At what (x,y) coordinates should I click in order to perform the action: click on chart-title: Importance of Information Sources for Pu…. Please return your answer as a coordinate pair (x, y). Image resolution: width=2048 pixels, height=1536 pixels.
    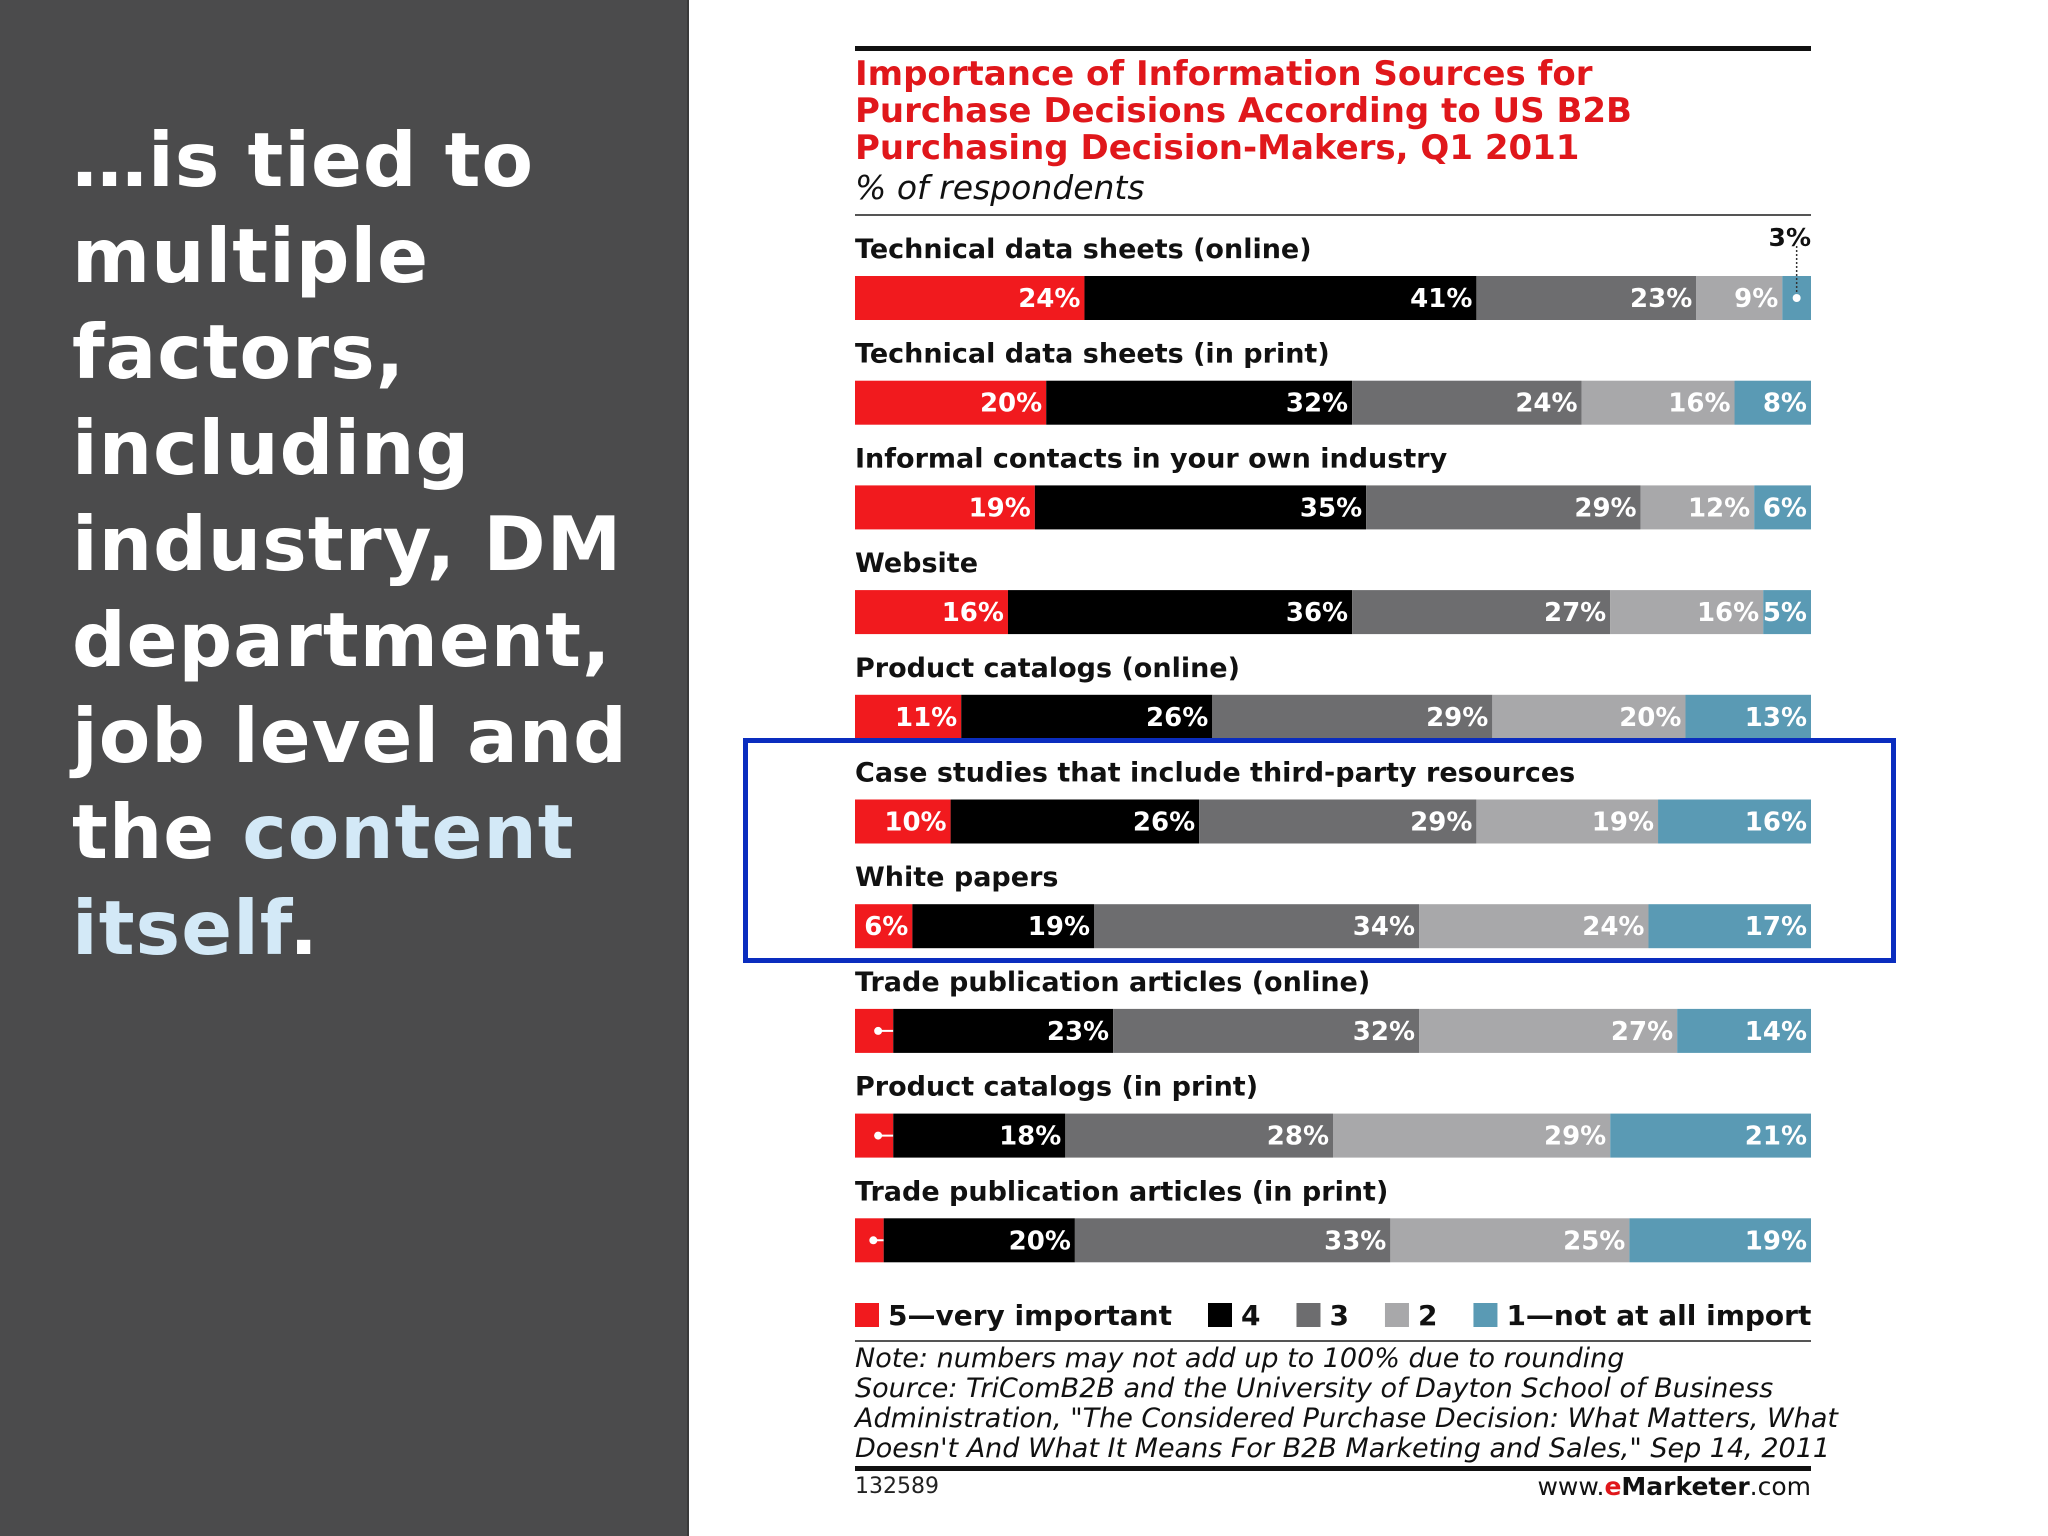
    Looking at the image, I should click on (1243, 111).